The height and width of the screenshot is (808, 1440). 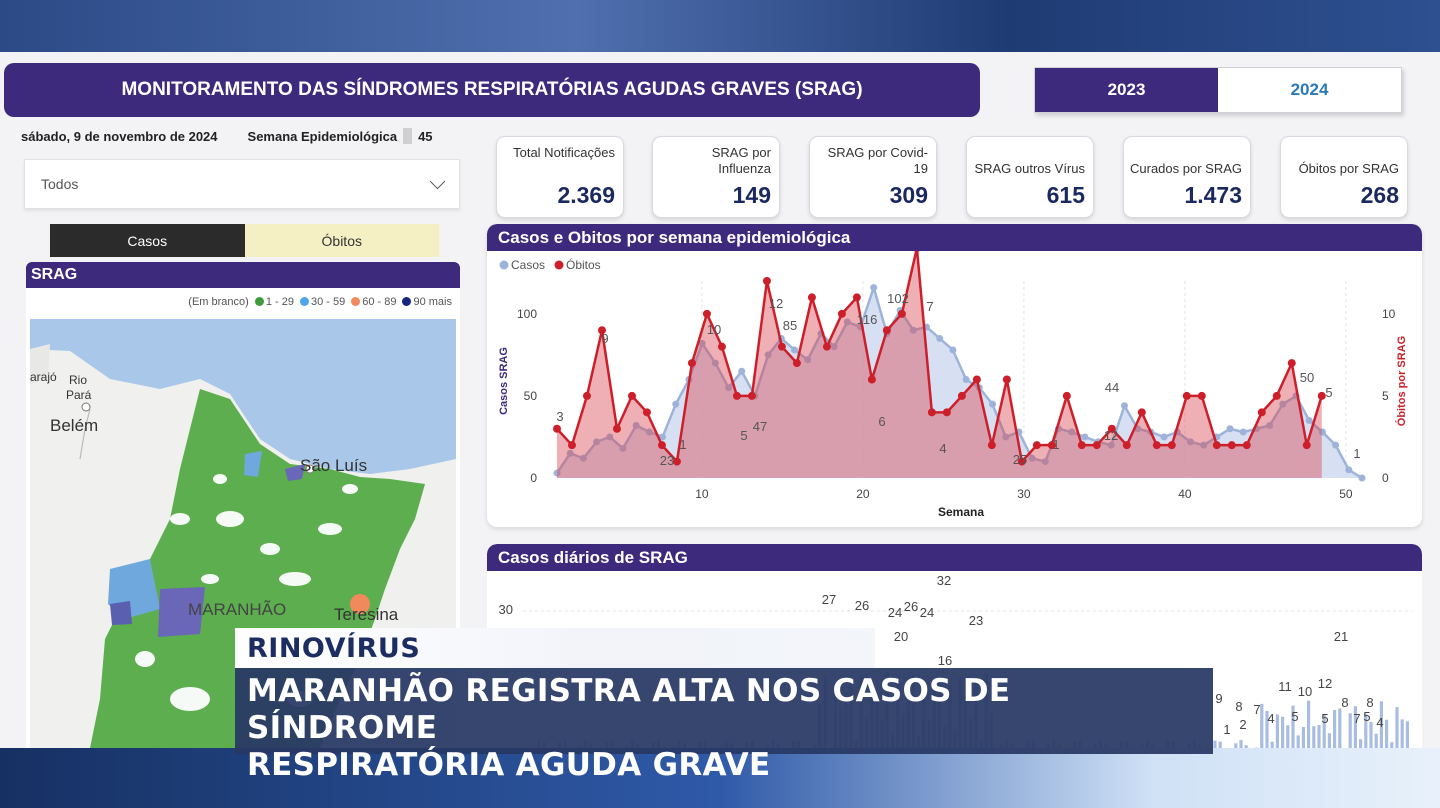 I want to click on epi-week-bar, so click(x=408, y=136).